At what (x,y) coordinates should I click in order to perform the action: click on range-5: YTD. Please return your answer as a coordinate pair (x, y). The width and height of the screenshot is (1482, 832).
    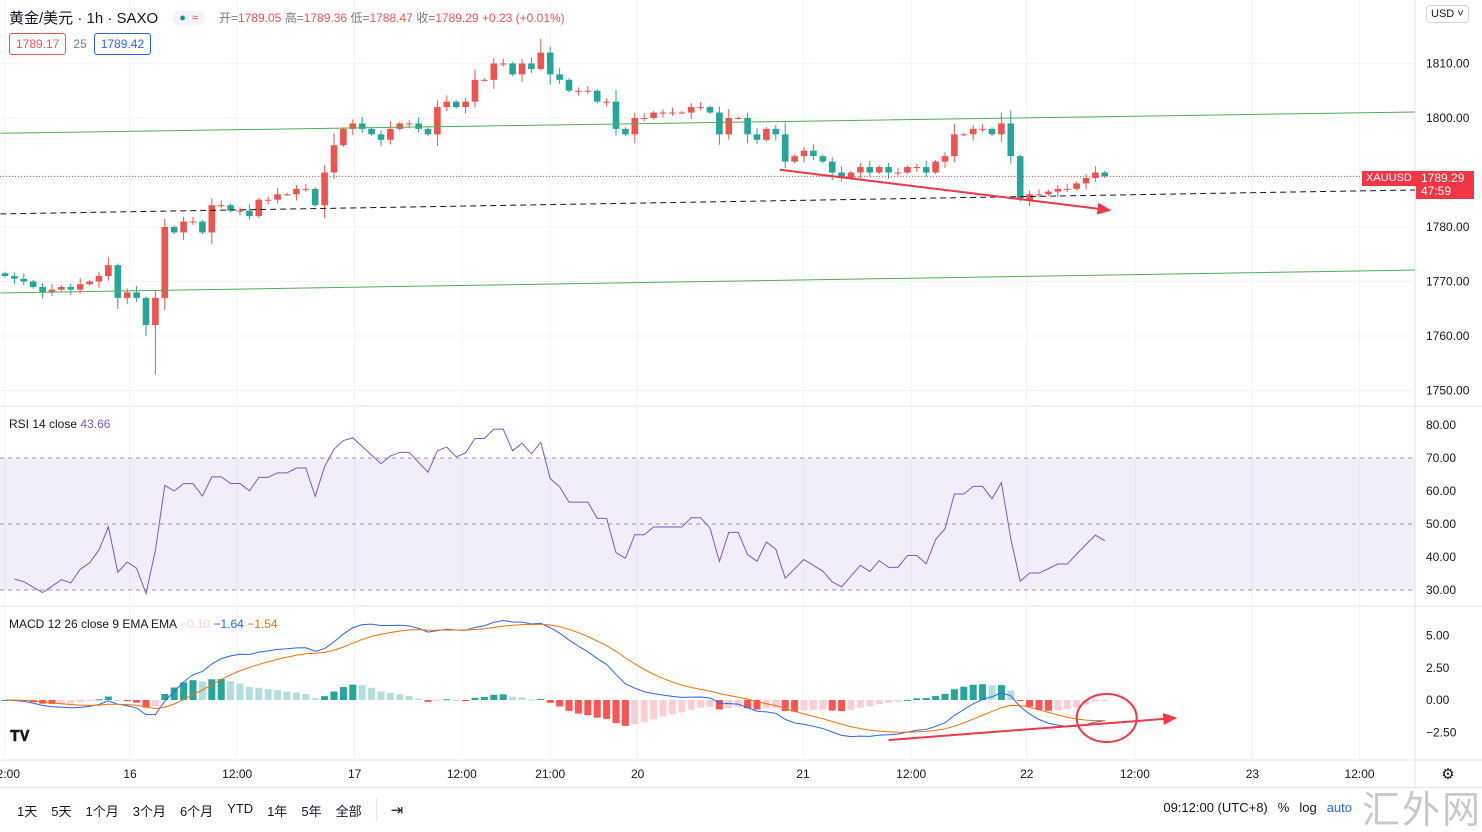
    Looking at the image, I should click on (240, 808).